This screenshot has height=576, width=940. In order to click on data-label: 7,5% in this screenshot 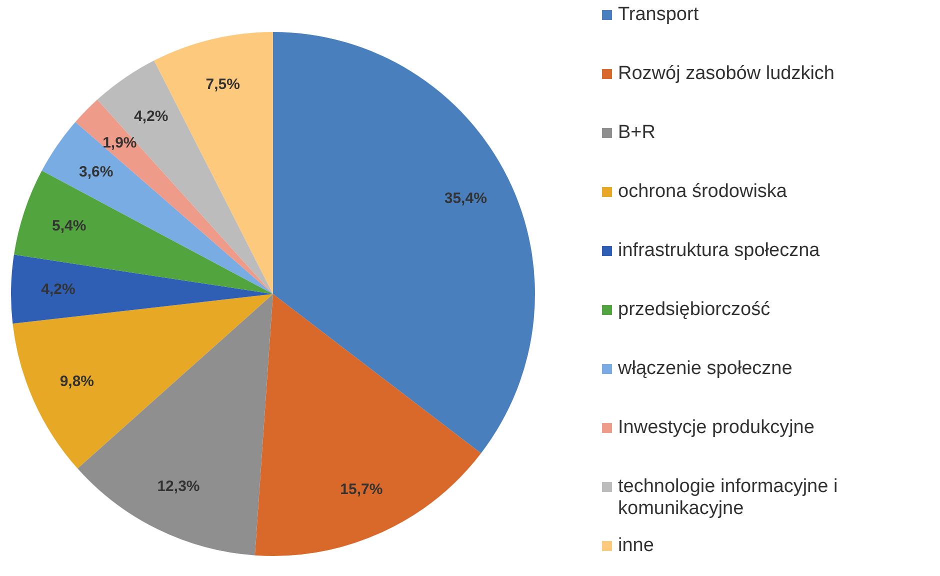, I will do `click(223, 85)`.